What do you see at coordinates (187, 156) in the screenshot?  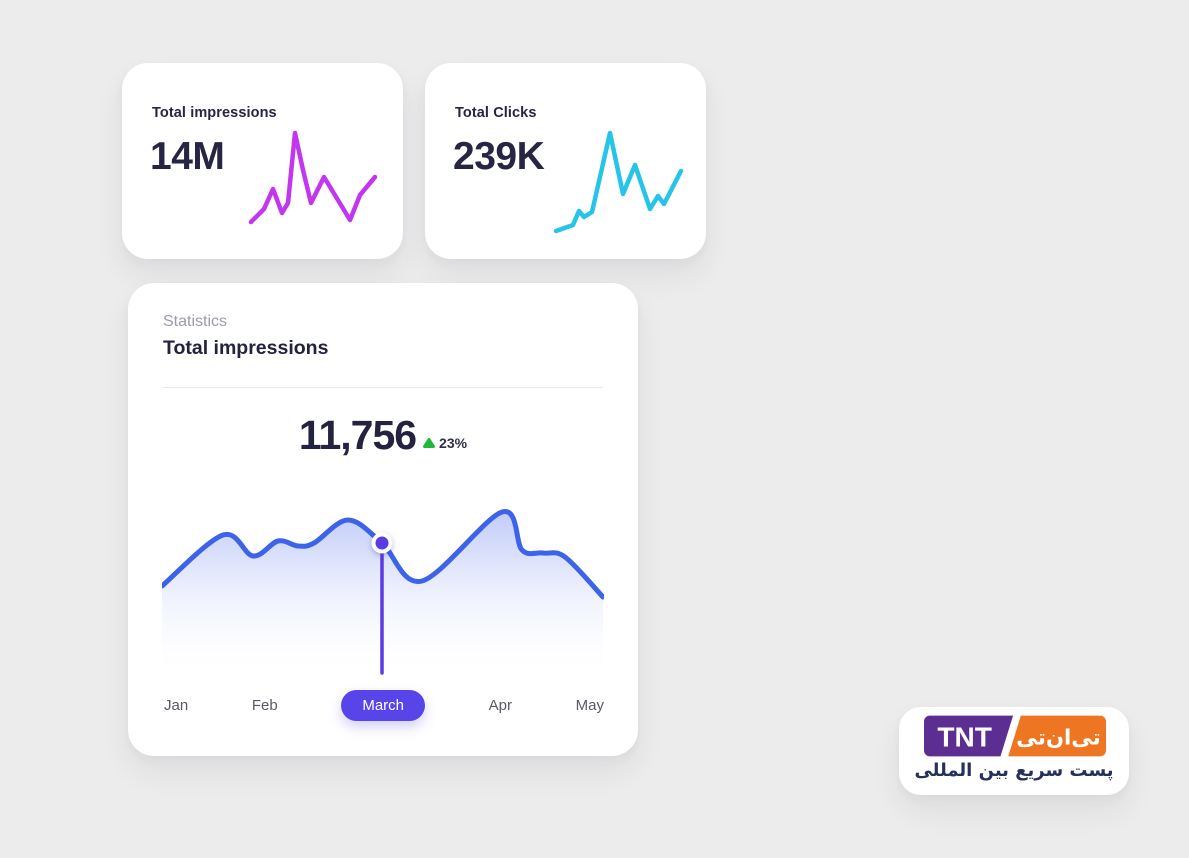 I see `kpi-value-impressions: 14M` at bounding box center [187, 156].